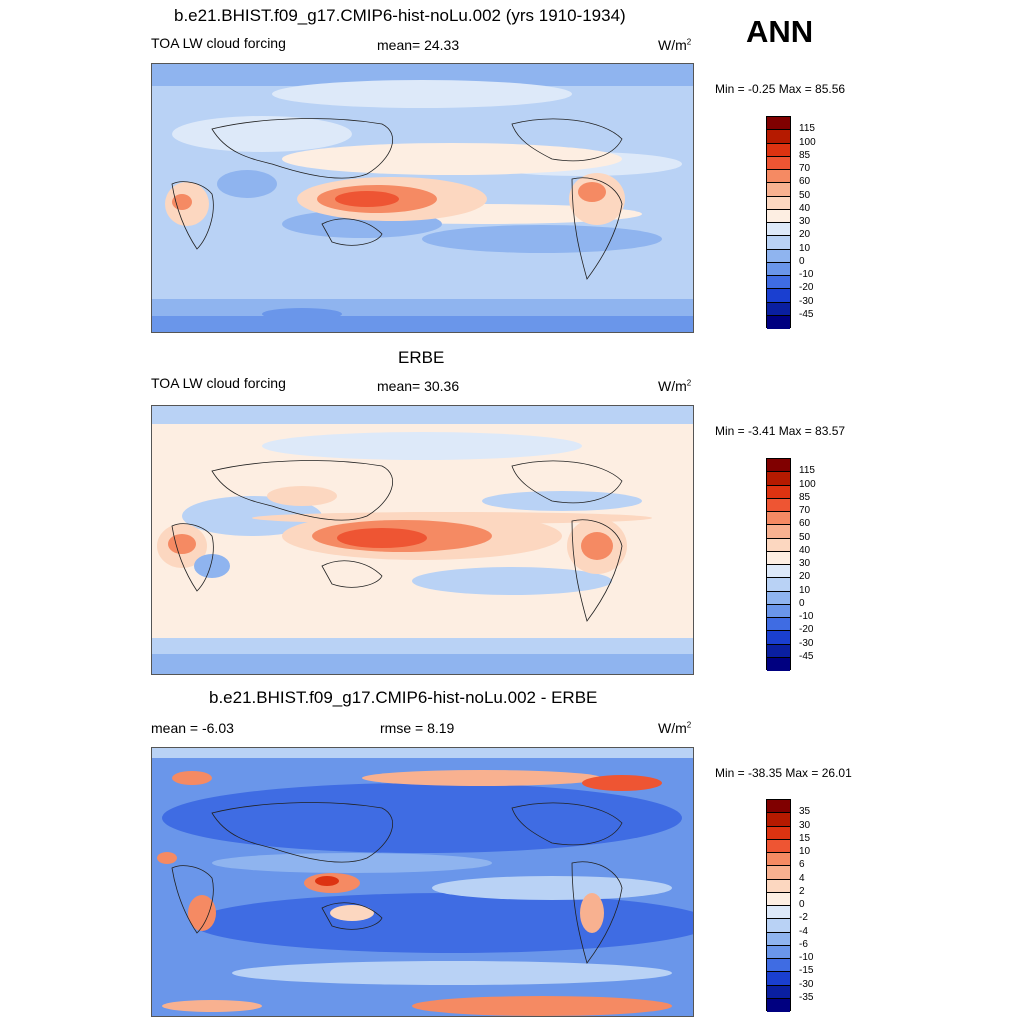 This screenshot has height=1024, width=1024. What do you see at coordinates (422, 198) in the screenshot?
I see `panel1-map` at bounding box center [422, 198].